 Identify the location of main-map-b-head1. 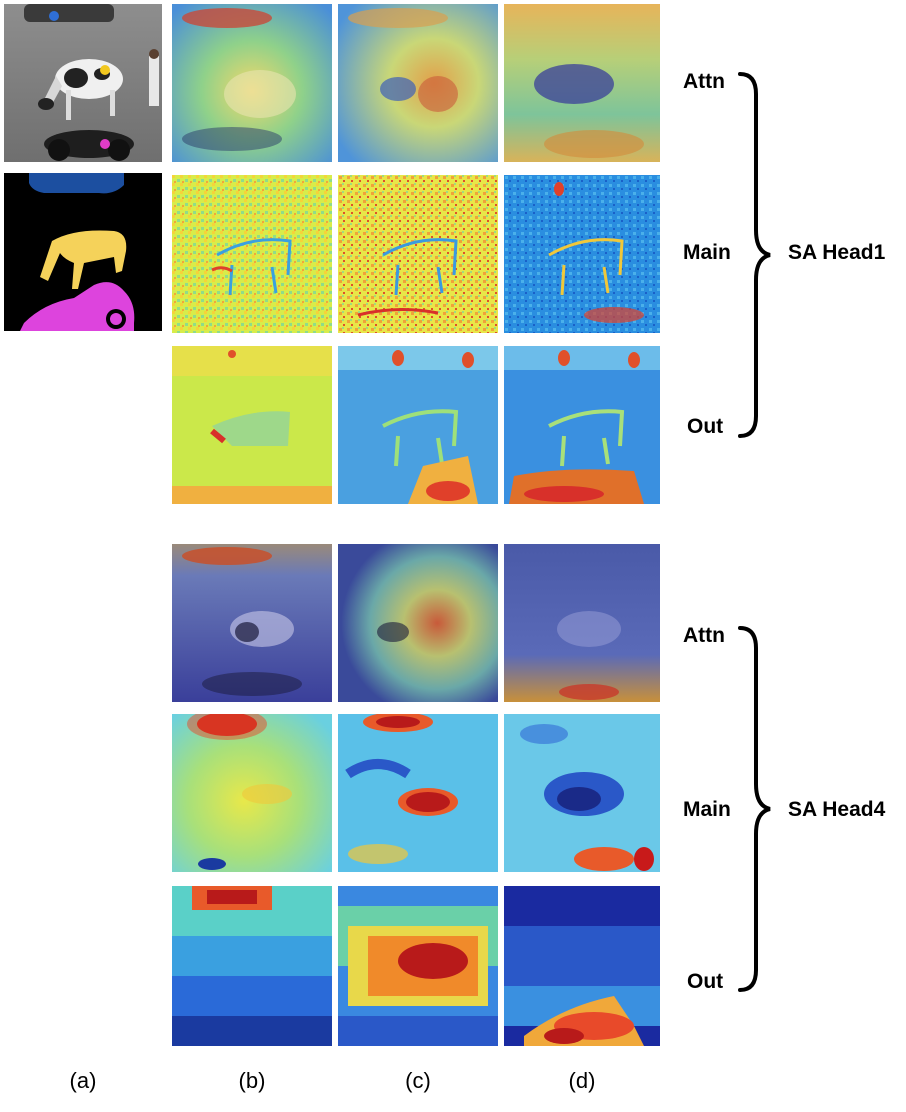
(252, 254).